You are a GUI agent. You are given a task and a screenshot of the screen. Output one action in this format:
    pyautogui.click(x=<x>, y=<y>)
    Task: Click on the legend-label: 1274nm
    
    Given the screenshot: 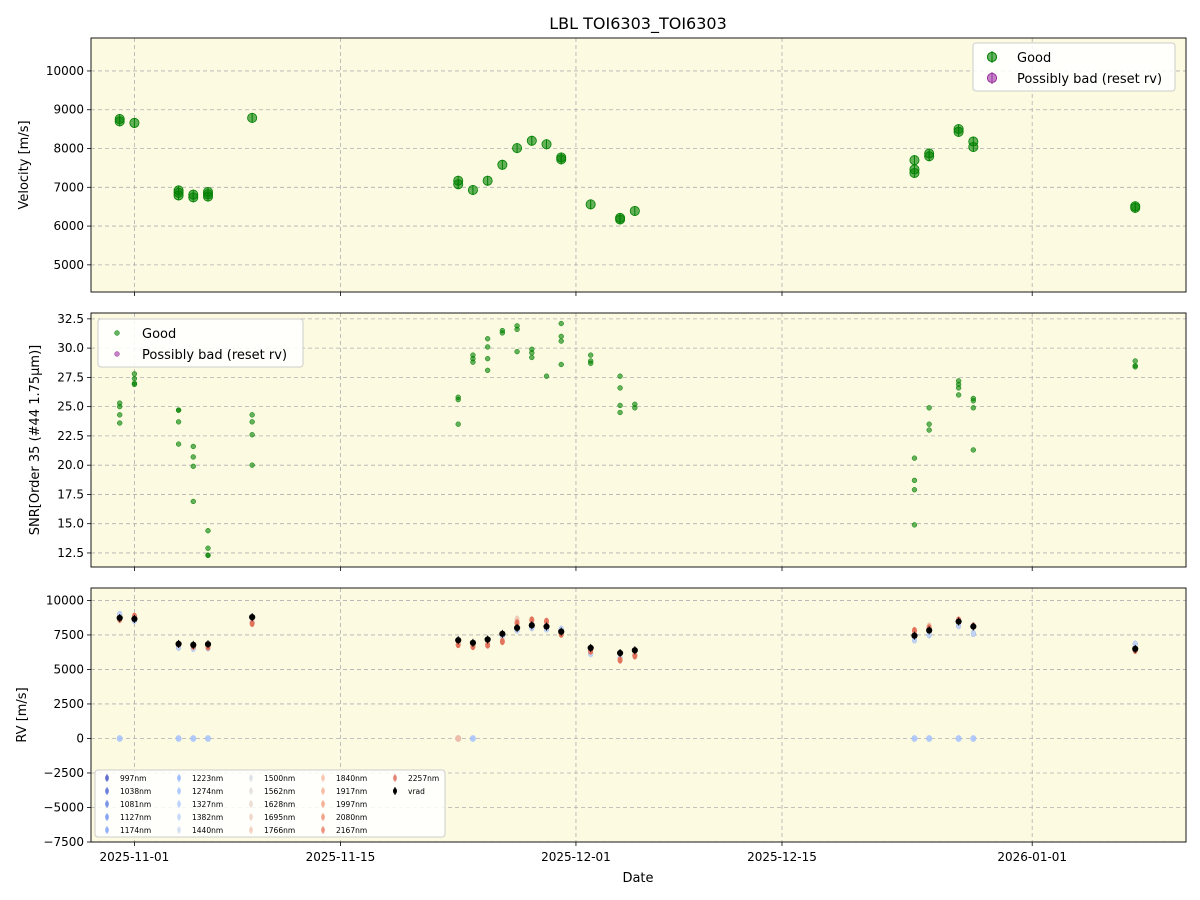 What is the action you would take?
    pyautogui.click(x=207, y=791)
    